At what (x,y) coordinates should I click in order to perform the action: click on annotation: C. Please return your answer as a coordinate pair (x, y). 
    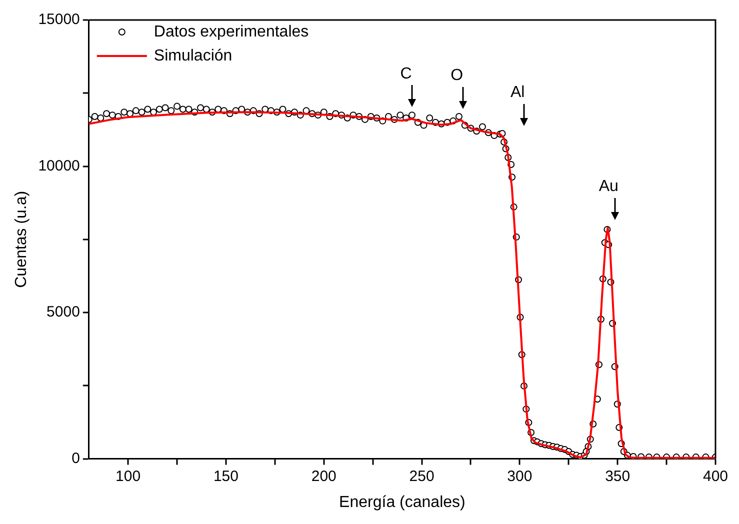
    Looking at the image, I should click on (406, 73).